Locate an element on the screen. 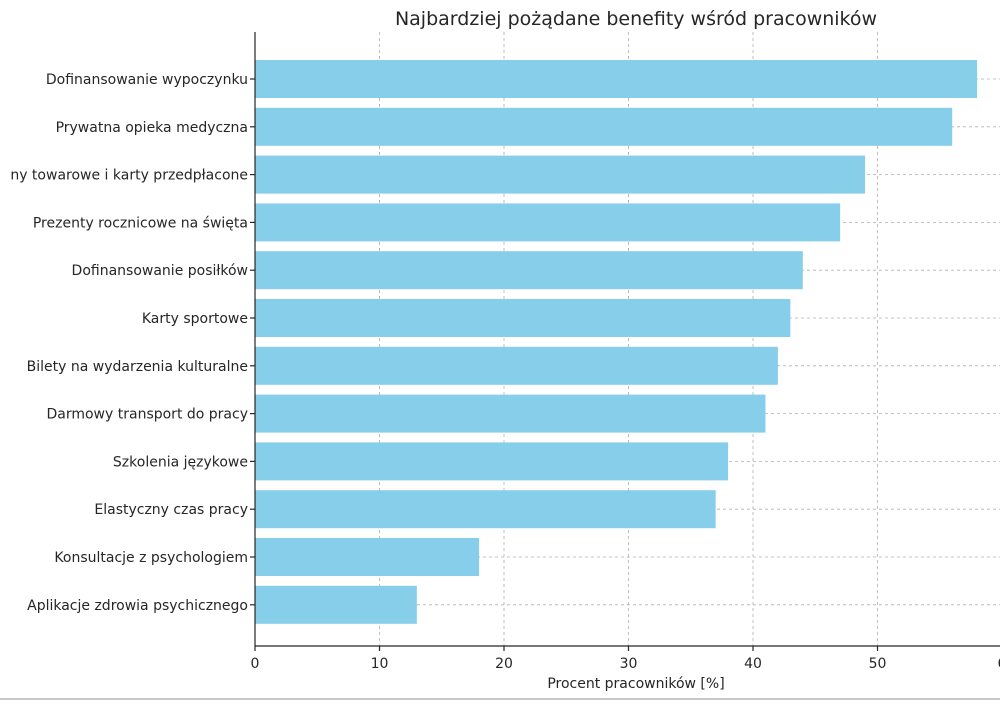 Image resolution: width=1000 pixels, height=705 pixels. category-label: Aplikacje zdrowia psychicznego is located at coordinates (137, 606).